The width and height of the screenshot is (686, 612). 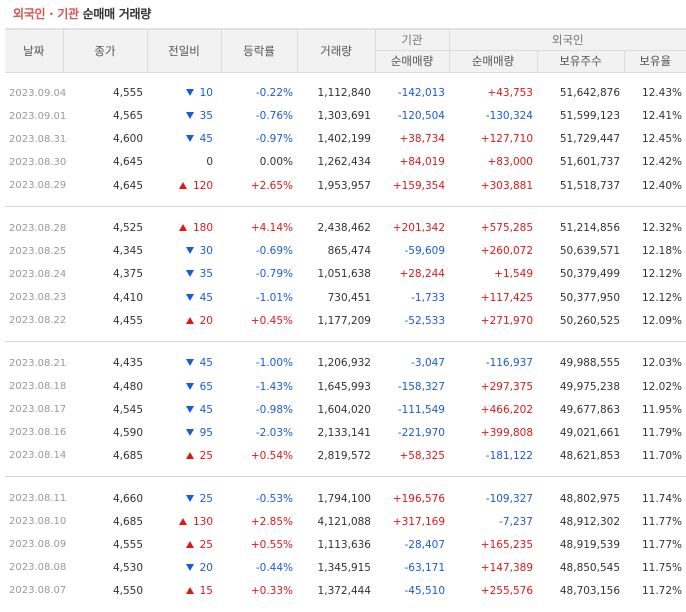 What do you see at coordinates (206, 116) in the screenshot?
I see `change-value: 35` at bounding box center [206, 116].